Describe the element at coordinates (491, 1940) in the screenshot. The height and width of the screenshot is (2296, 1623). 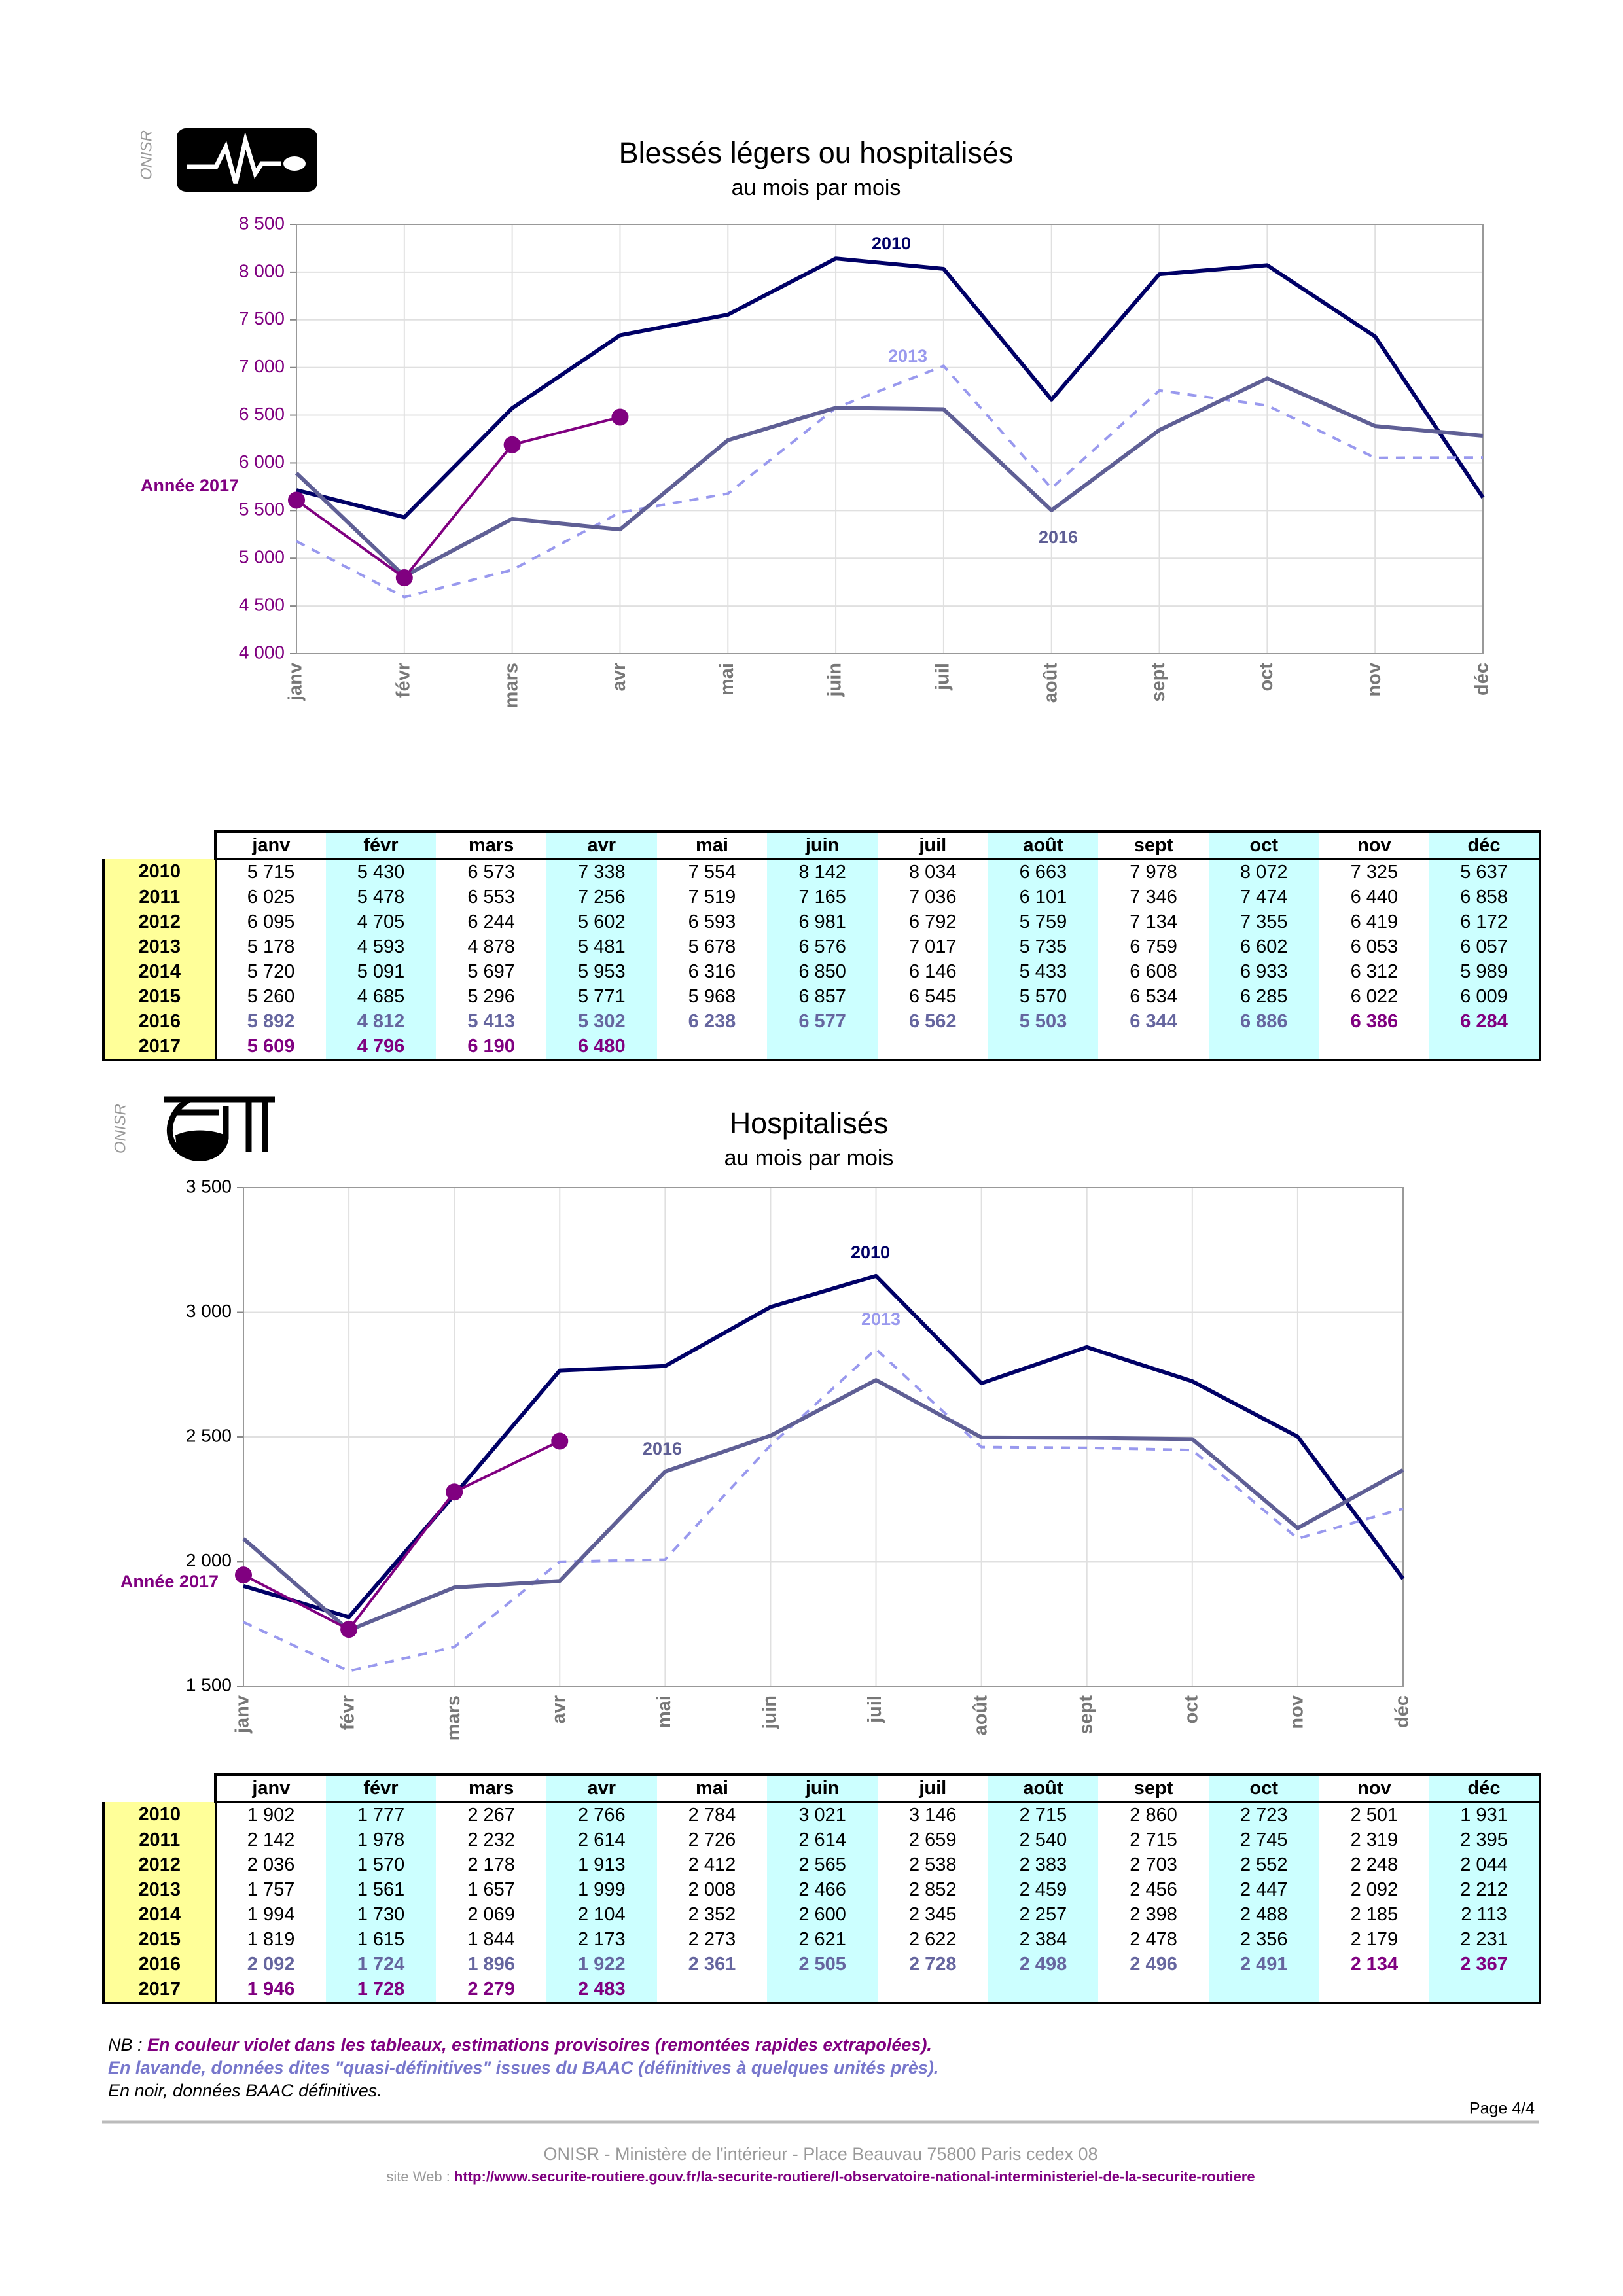
I see `table-cell: 1 844` at that location.